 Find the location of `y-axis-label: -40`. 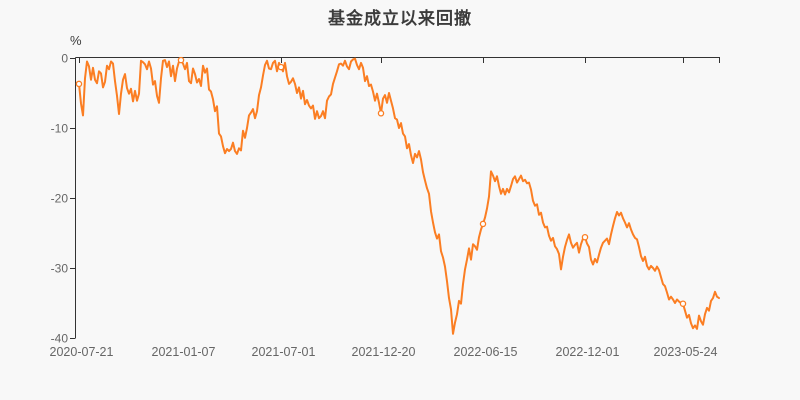

y-axis-label: -40 is located at coordinates (60, 339).